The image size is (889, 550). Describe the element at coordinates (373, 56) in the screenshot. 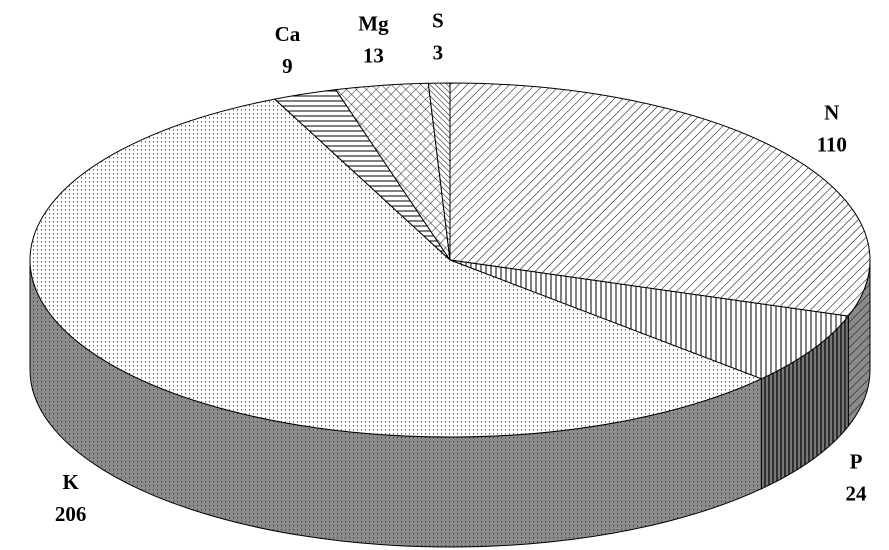

I see `slice-value: 13` at that location.